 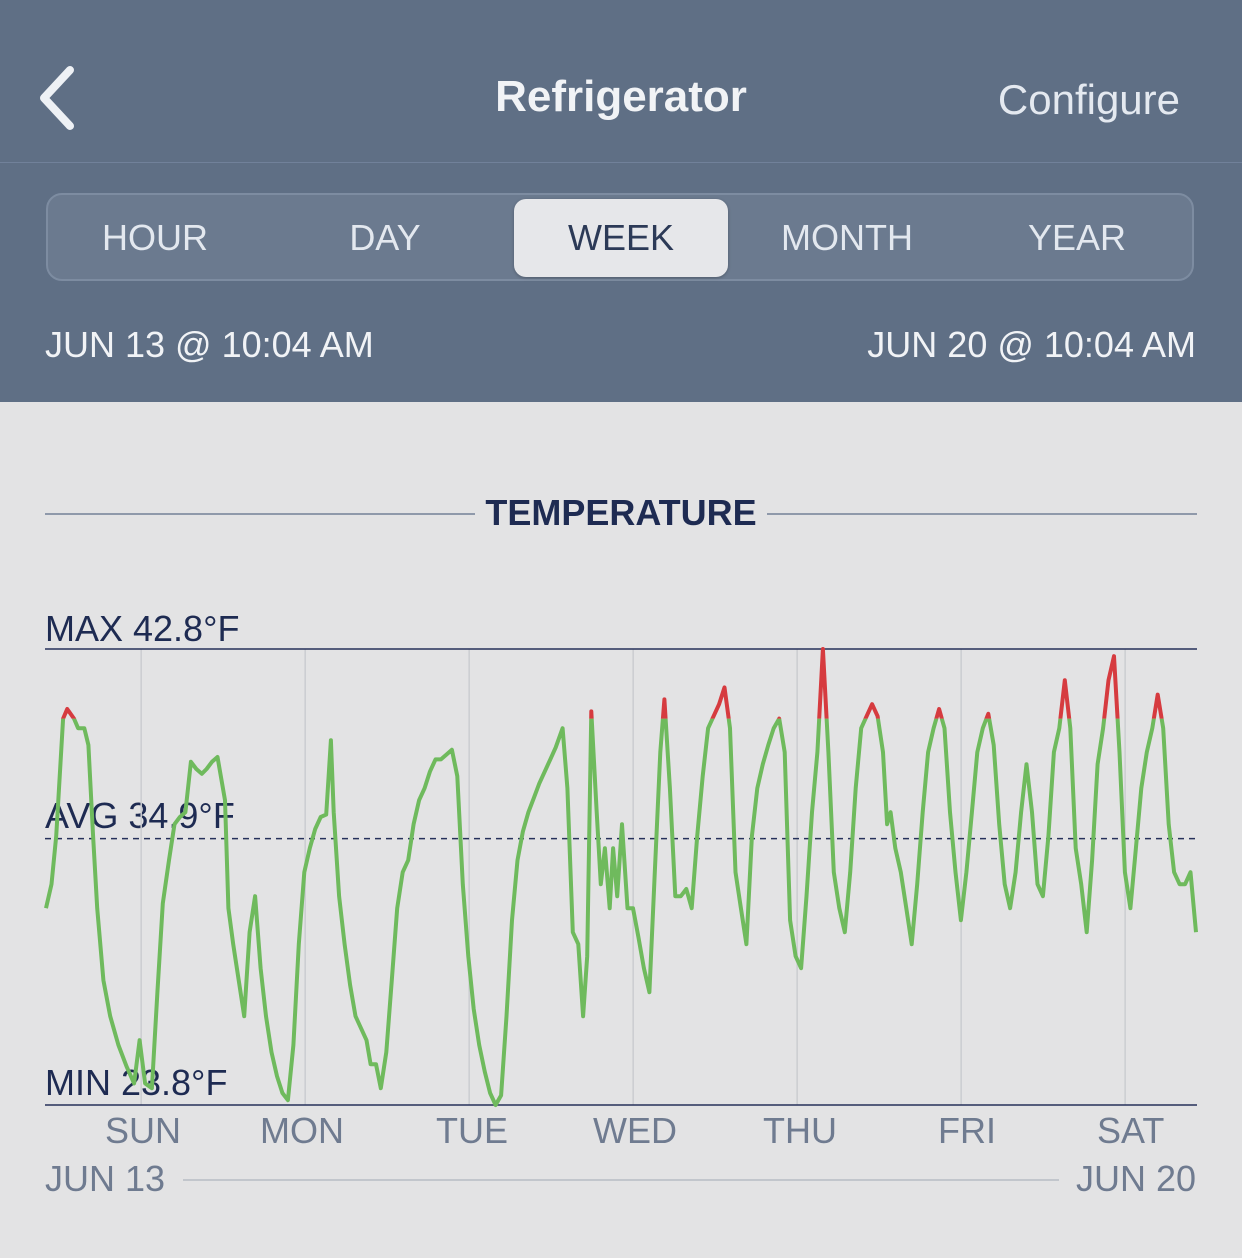 What do you see at coordinates (635, 1130) in the screenshot?
I see `day-label-wed: WED` at bounding box center [635, 1130].